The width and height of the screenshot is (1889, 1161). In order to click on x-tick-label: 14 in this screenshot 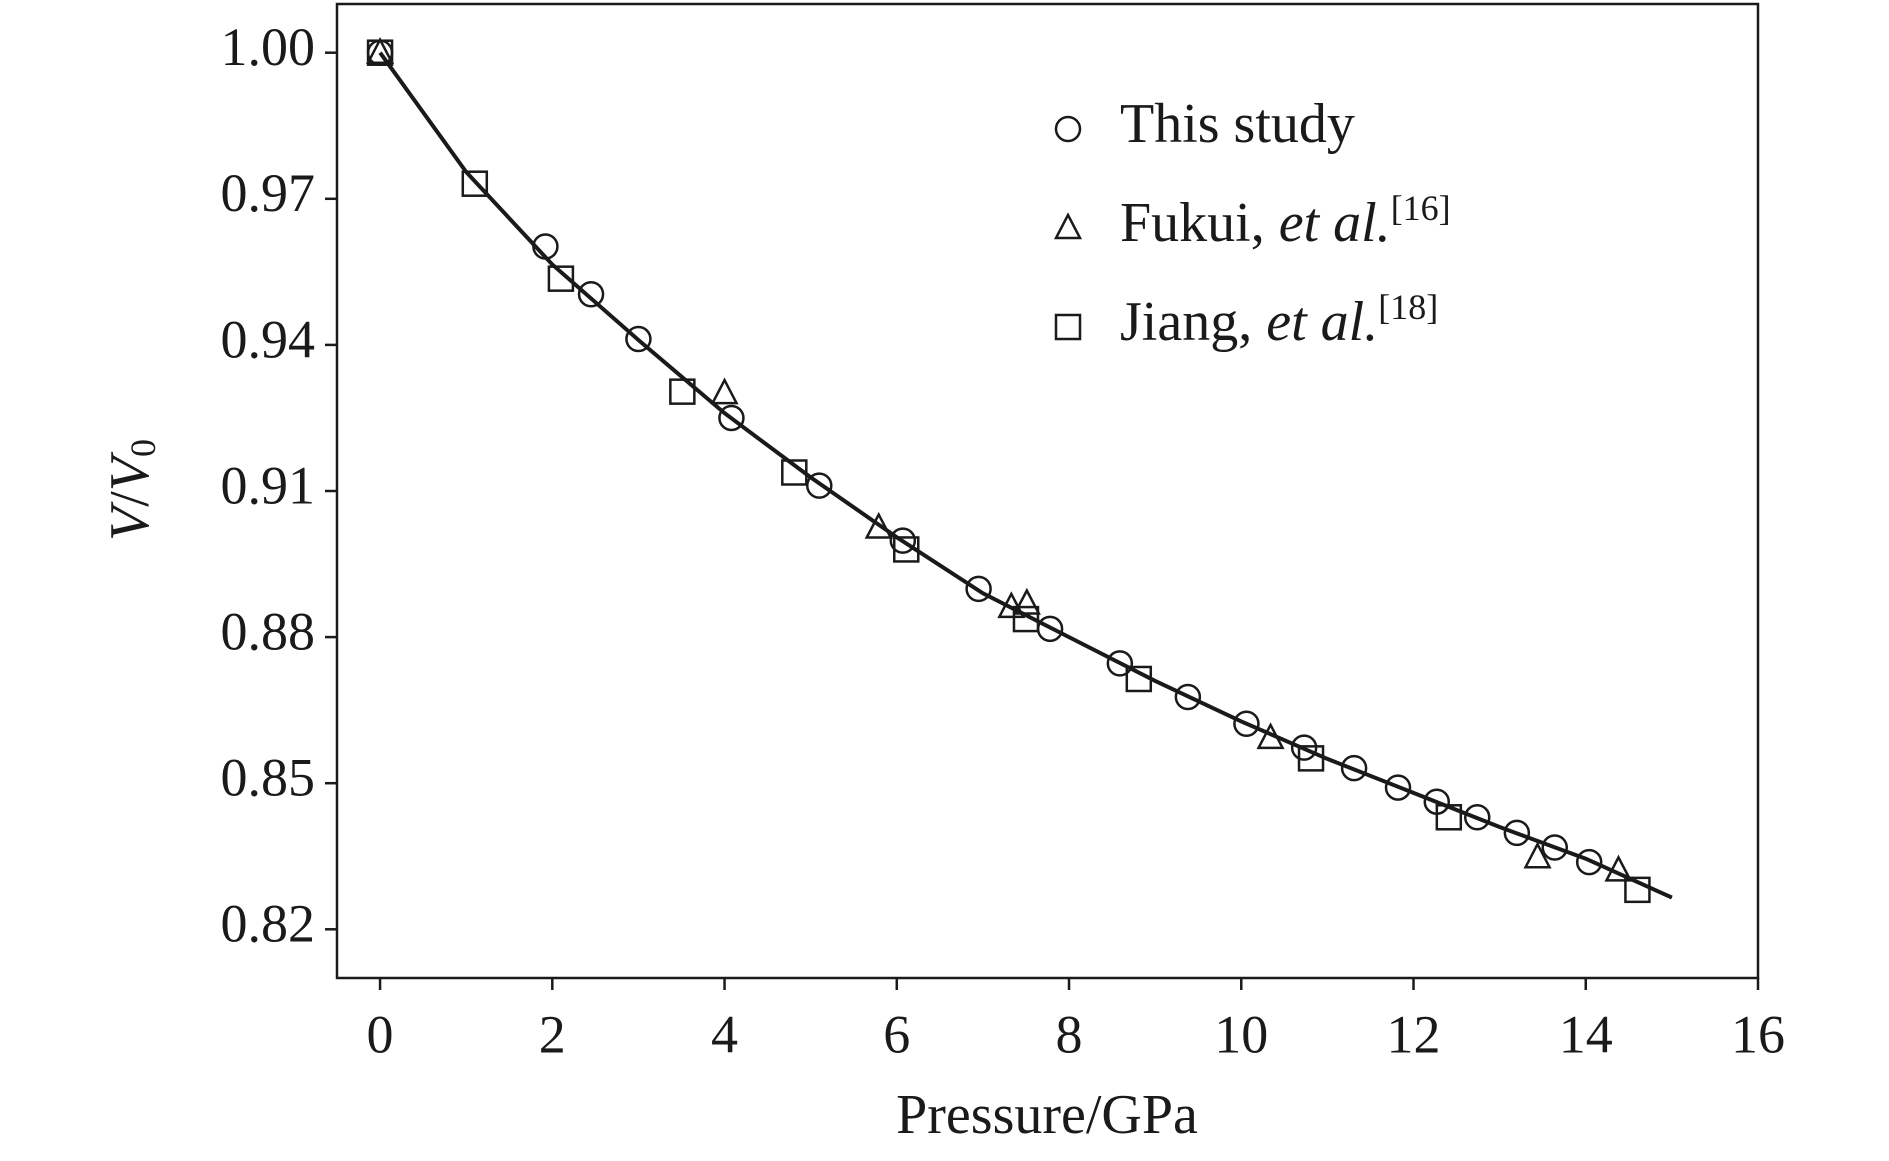, I will do `click(1586, 1034)`.